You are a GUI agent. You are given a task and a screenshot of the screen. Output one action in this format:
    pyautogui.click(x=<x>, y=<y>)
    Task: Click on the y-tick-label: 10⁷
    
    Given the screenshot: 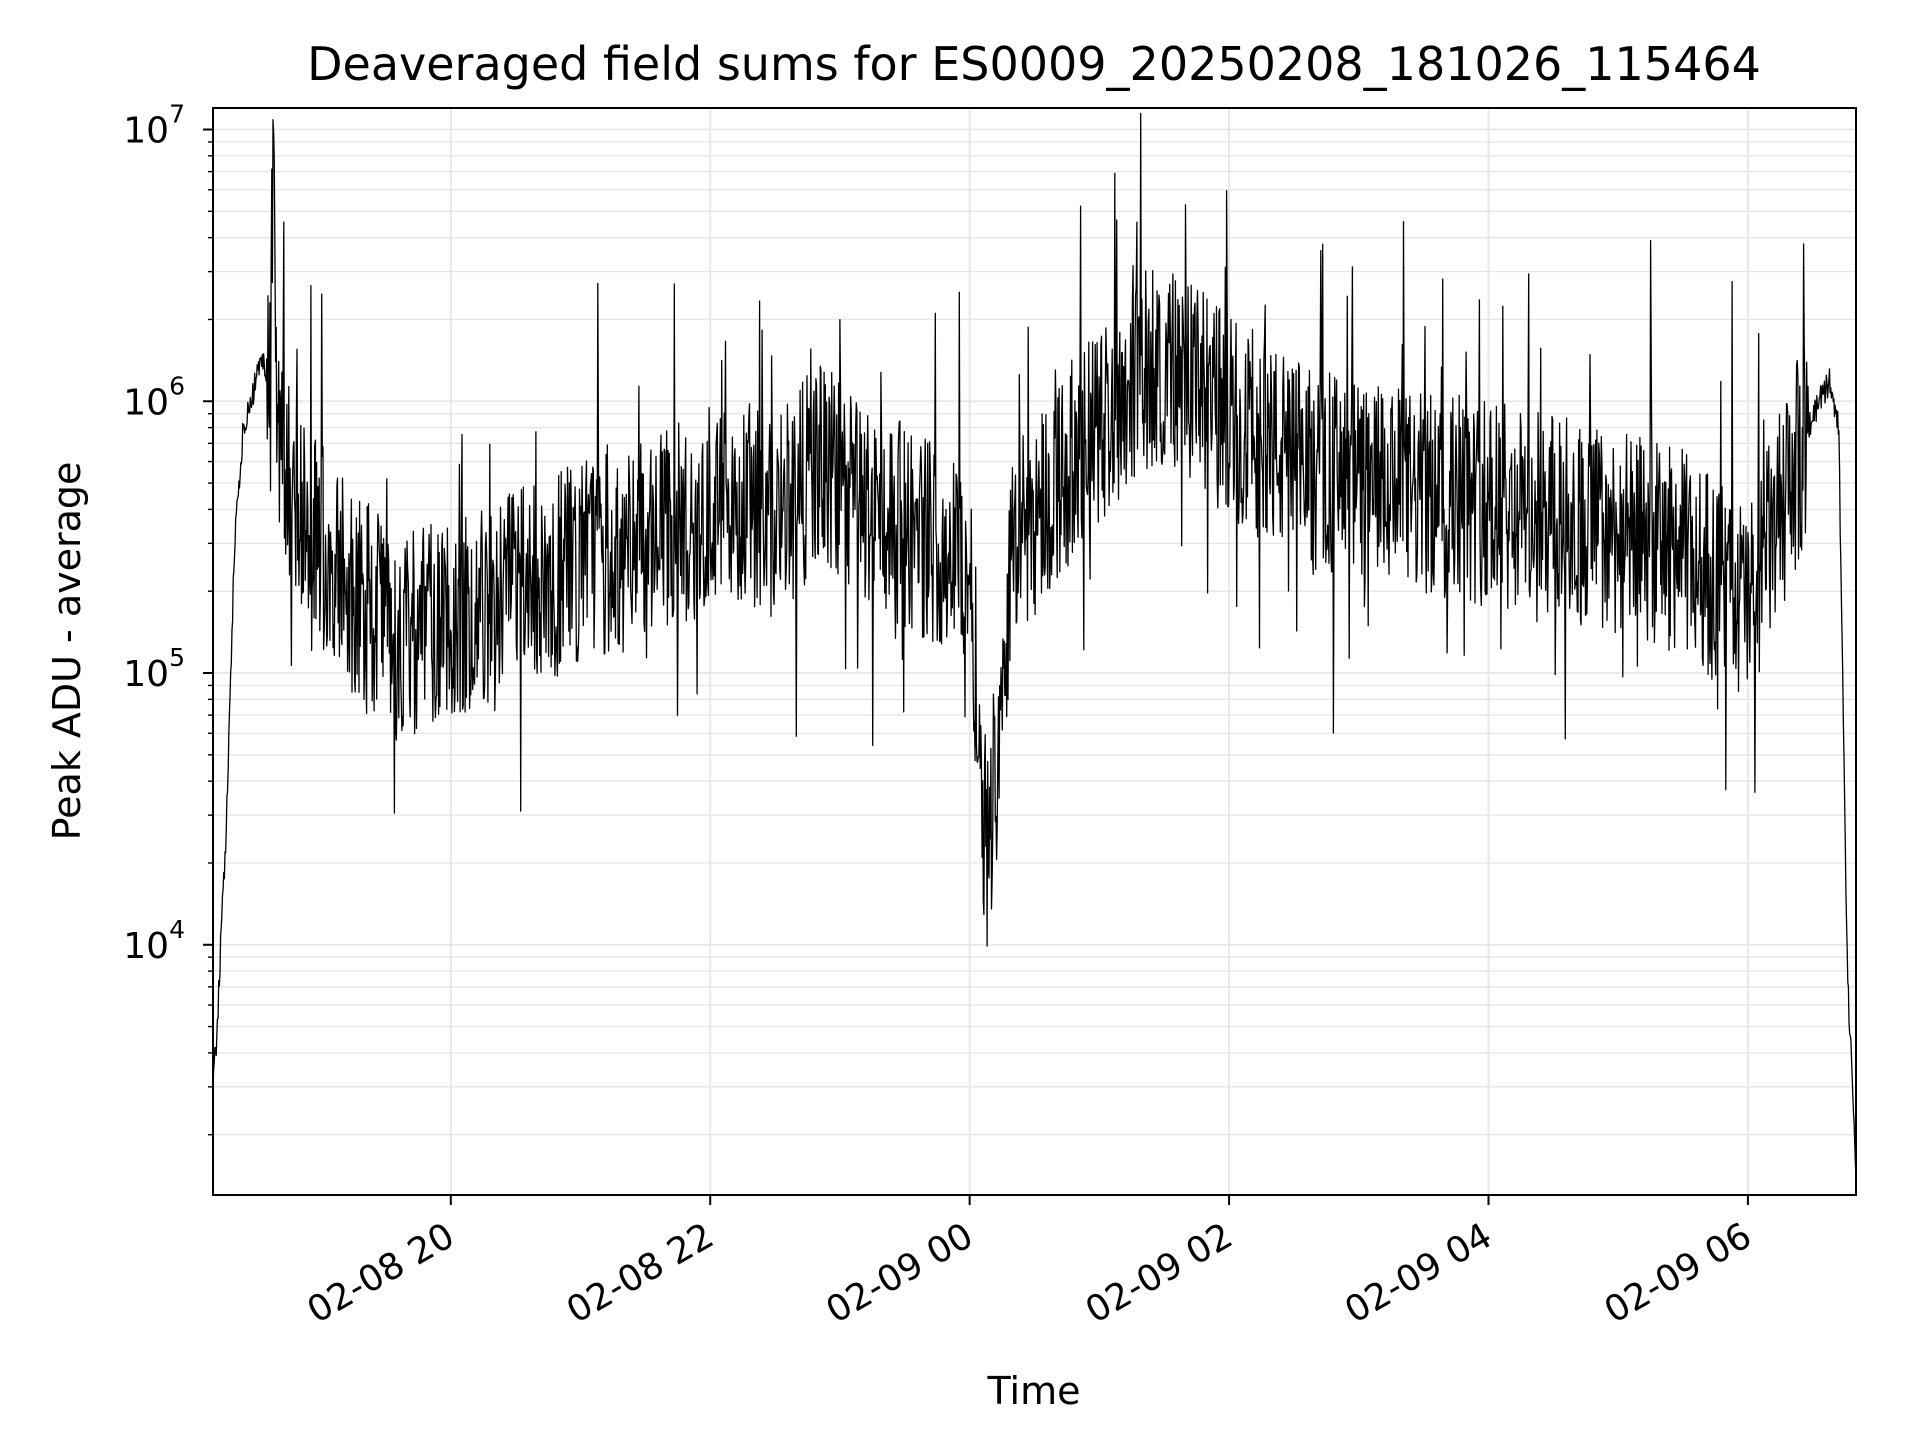 What is the action you would take?
    pyautogui.click(x=154, y=126)
    